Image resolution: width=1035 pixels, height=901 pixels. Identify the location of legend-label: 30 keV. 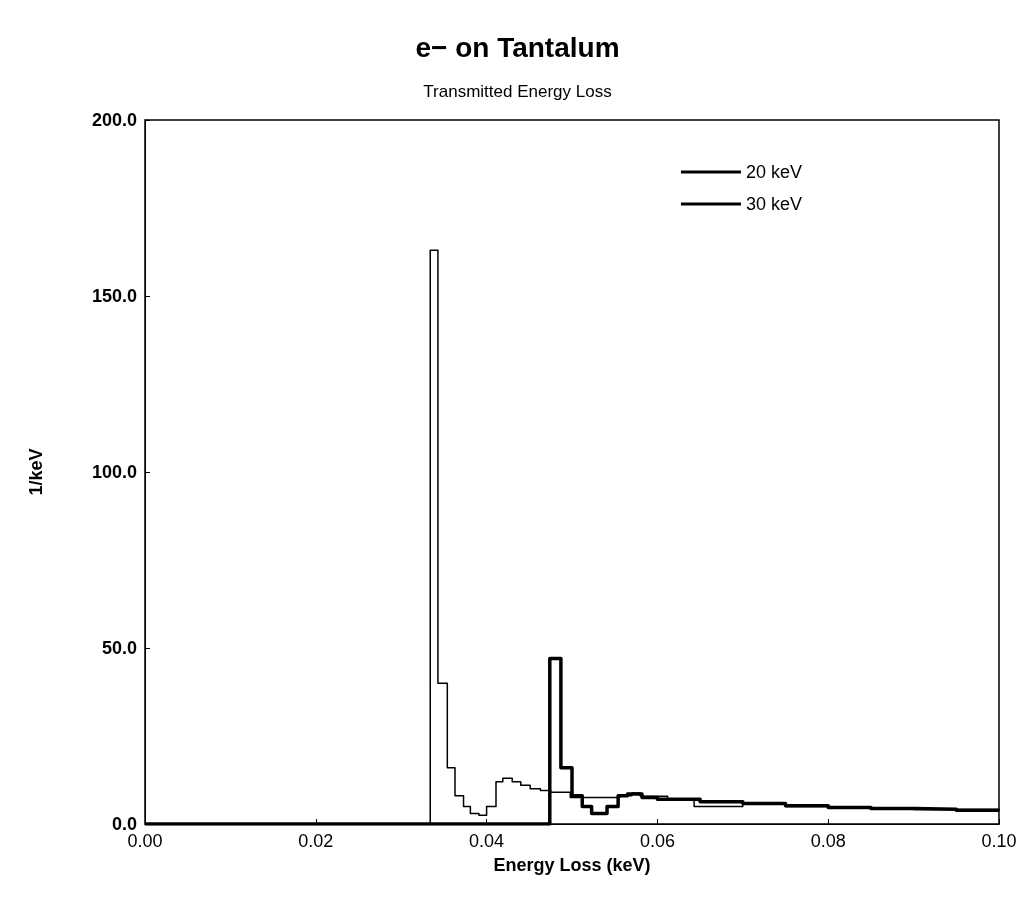
(774, 204).